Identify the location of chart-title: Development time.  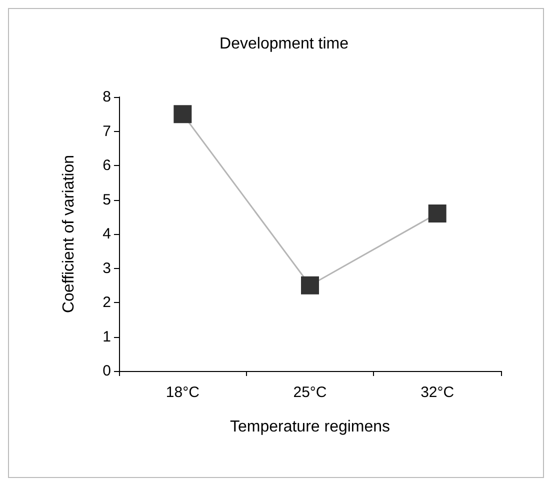
(284, 44).